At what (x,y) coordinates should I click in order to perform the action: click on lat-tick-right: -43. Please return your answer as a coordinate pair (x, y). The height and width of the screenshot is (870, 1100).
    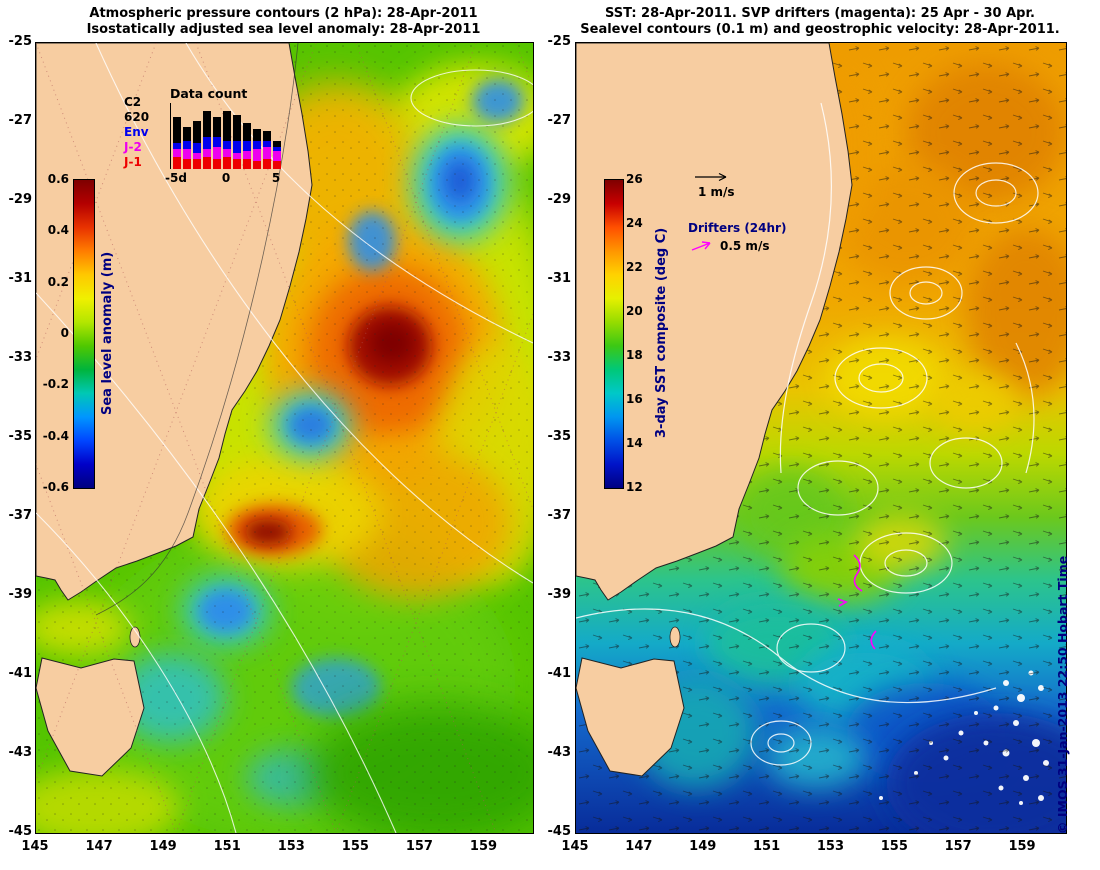
    Looking at the image, I should click on (559, 752).